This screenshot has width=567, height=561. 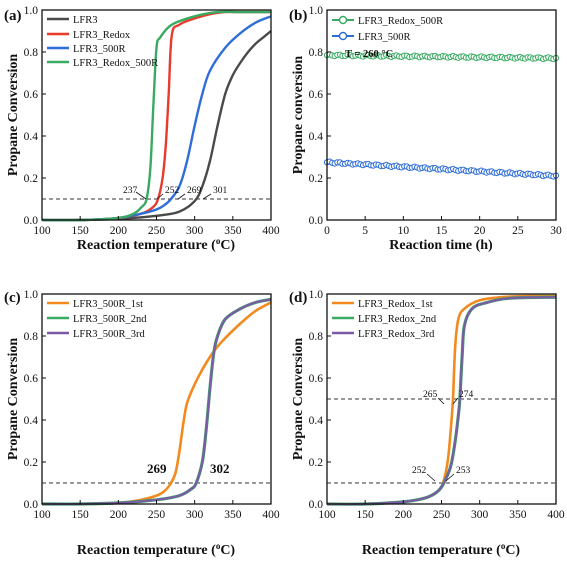 I want to click on annotation-c-269: 269, so click(x=157, y=468).